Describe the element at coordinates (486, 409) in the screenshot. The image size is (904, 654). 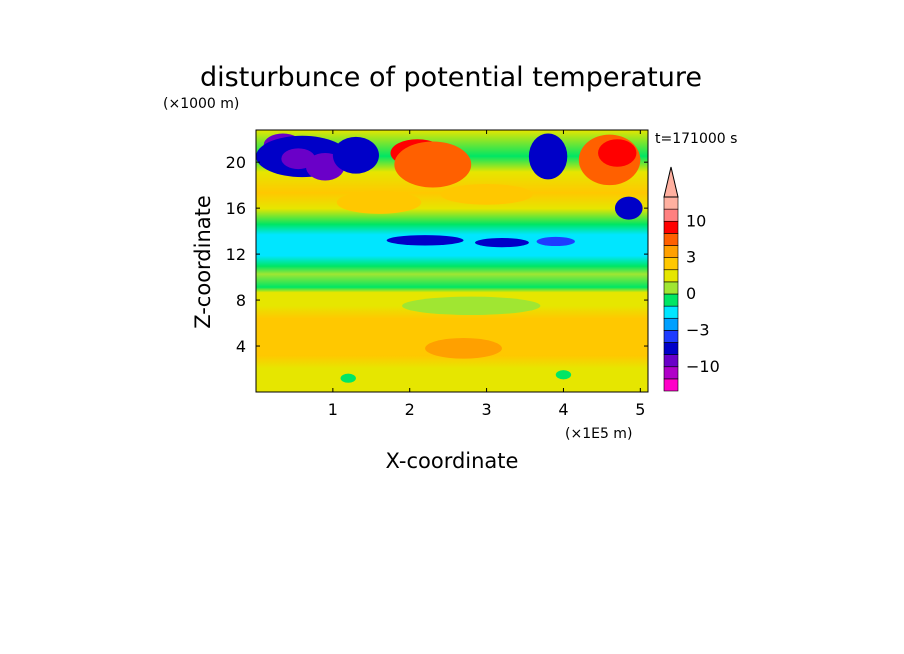
I see `x-tick-label: 3` at that location.